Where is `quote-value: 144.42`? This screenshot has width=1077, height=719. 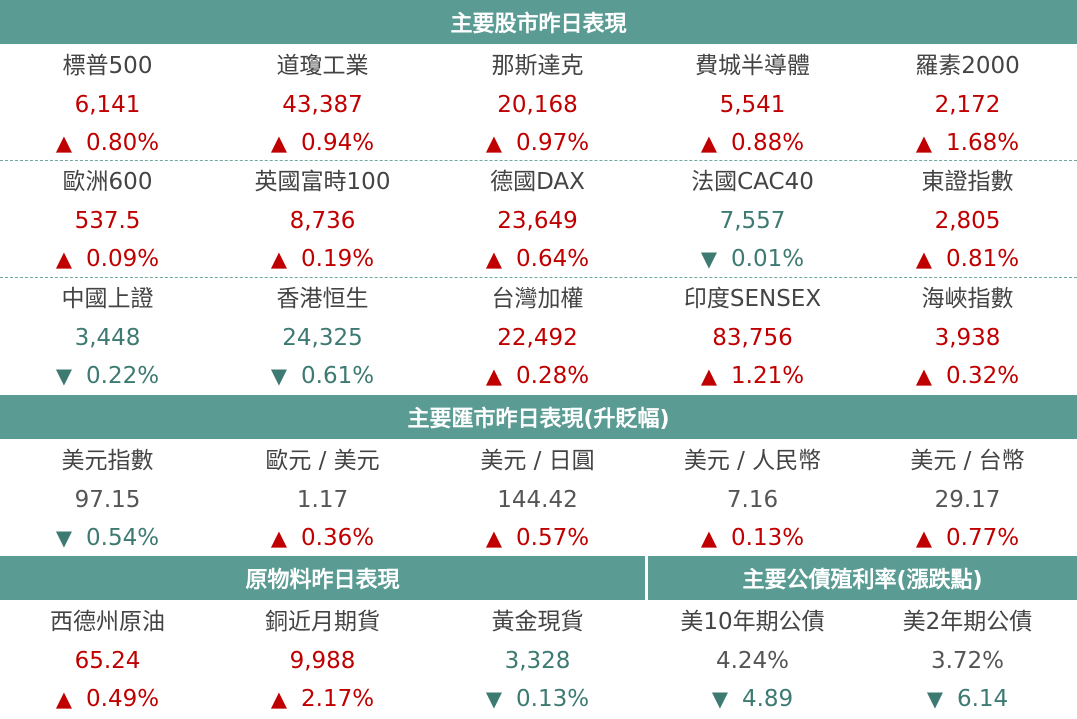 quote-value: 144.42 is located at coordinates (537, 499).